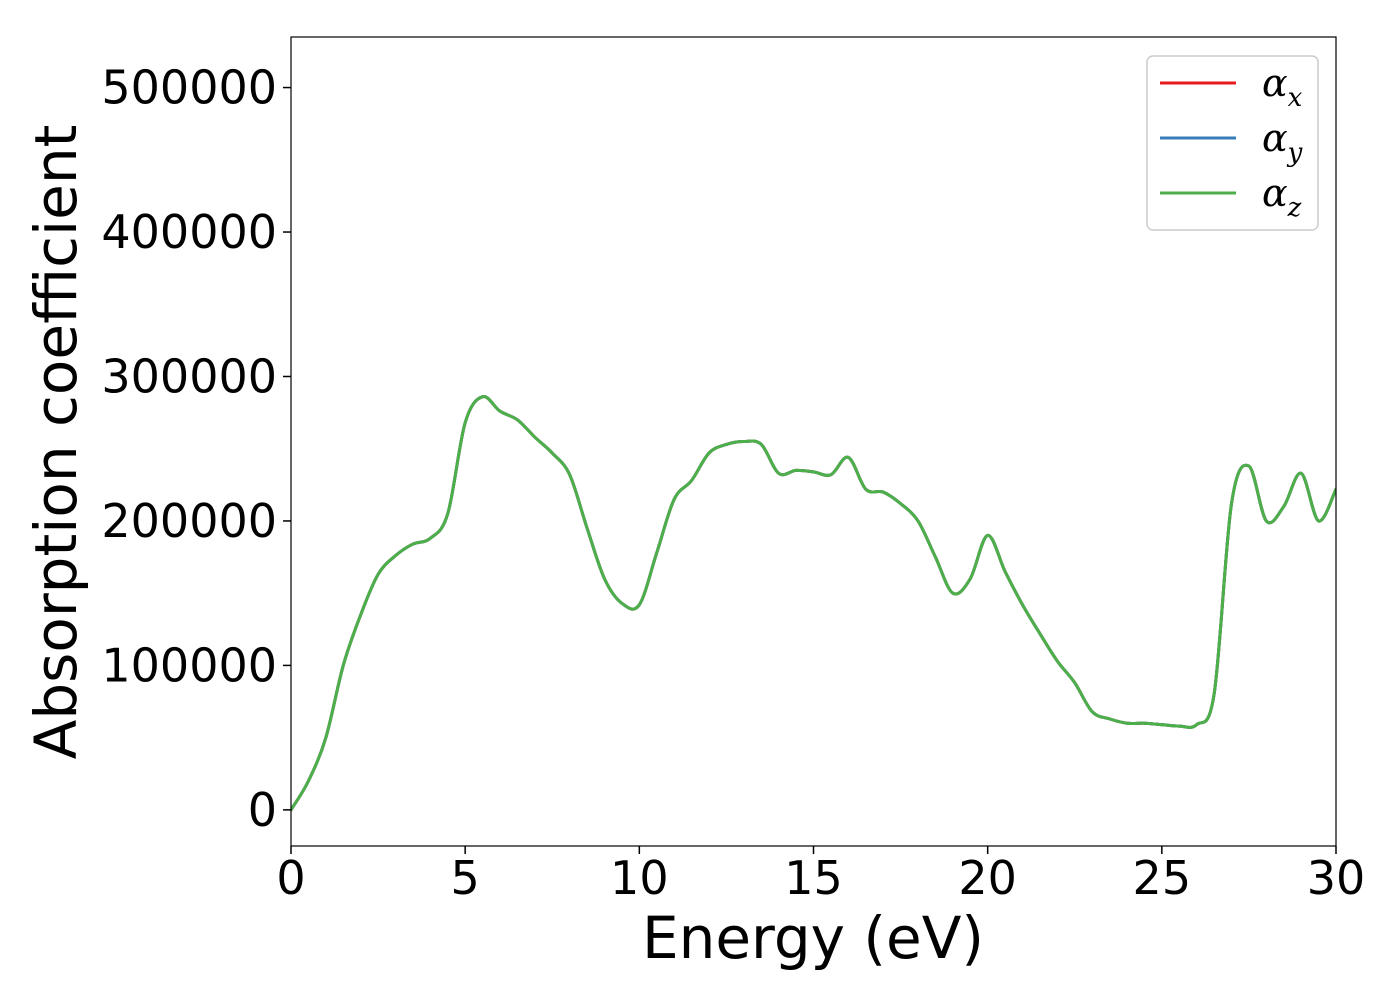  What do you see at coordinates (1232, 143) in the screenshot?
I see `legend-box` at bounding box center [1232, 143].